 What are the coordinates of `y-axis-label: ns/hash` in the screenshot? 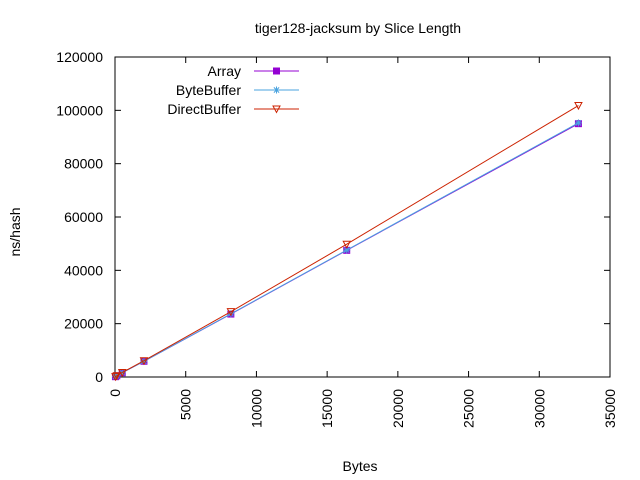 It's located at (15, 231).